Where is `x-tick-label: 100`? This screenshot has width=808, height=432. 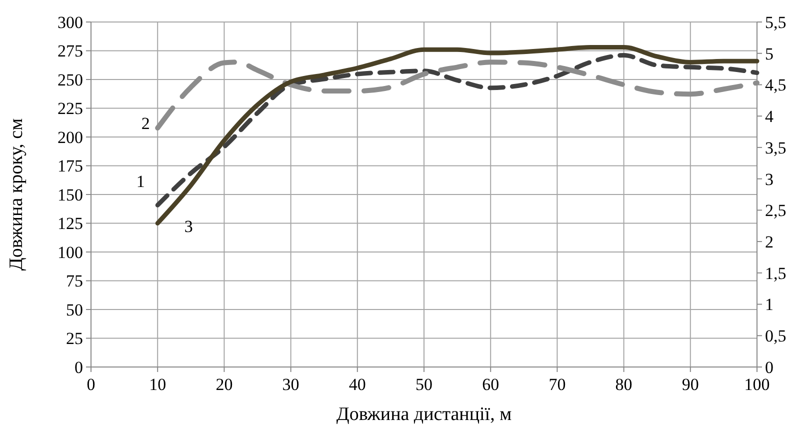
x-tick-label: 100 is located at coordinates (757, 384).